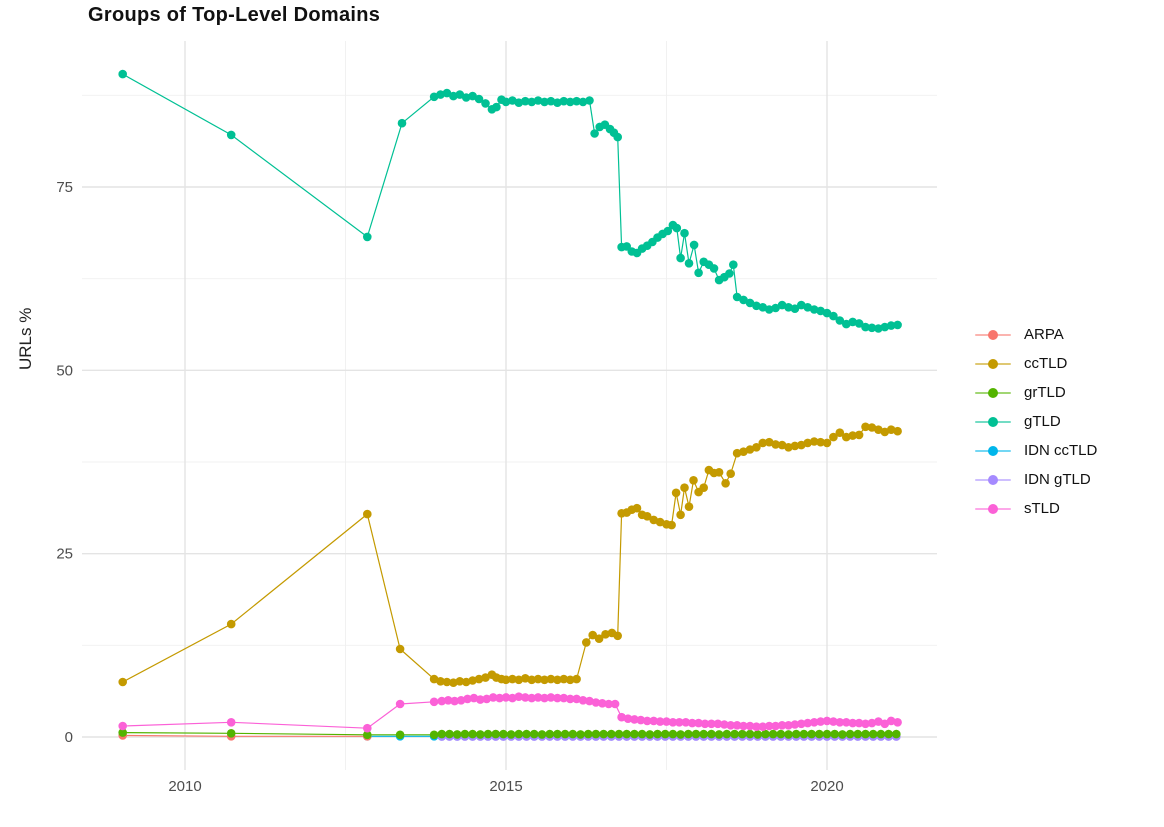 The image size is (1164, 827). I want to click on legend-item-grTLD: grTLD, so click(1036, 392).